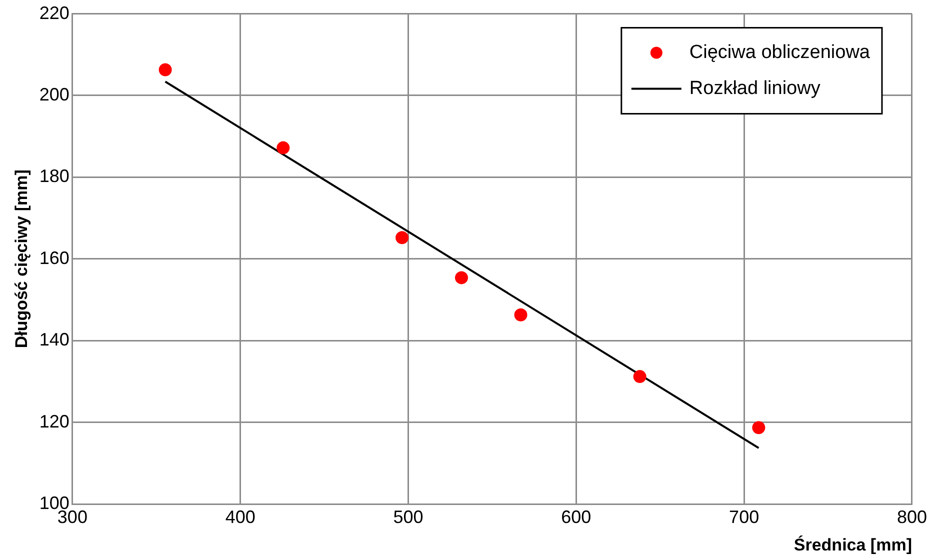  I want to click on y-tick-label: 160, so click(54, 258).